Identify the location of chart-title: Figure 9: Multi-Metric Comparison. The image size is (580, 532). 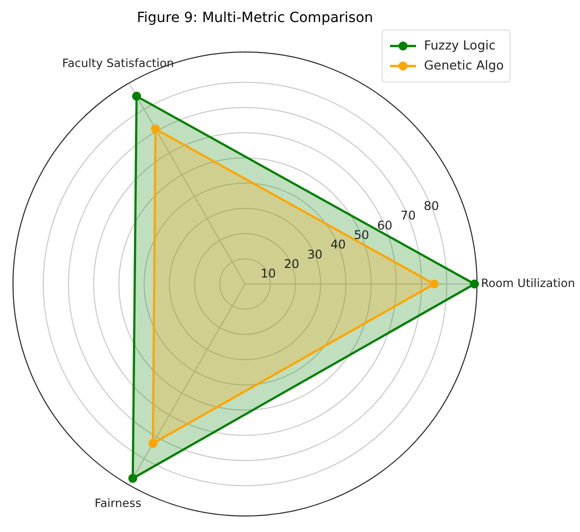
(255, 18).